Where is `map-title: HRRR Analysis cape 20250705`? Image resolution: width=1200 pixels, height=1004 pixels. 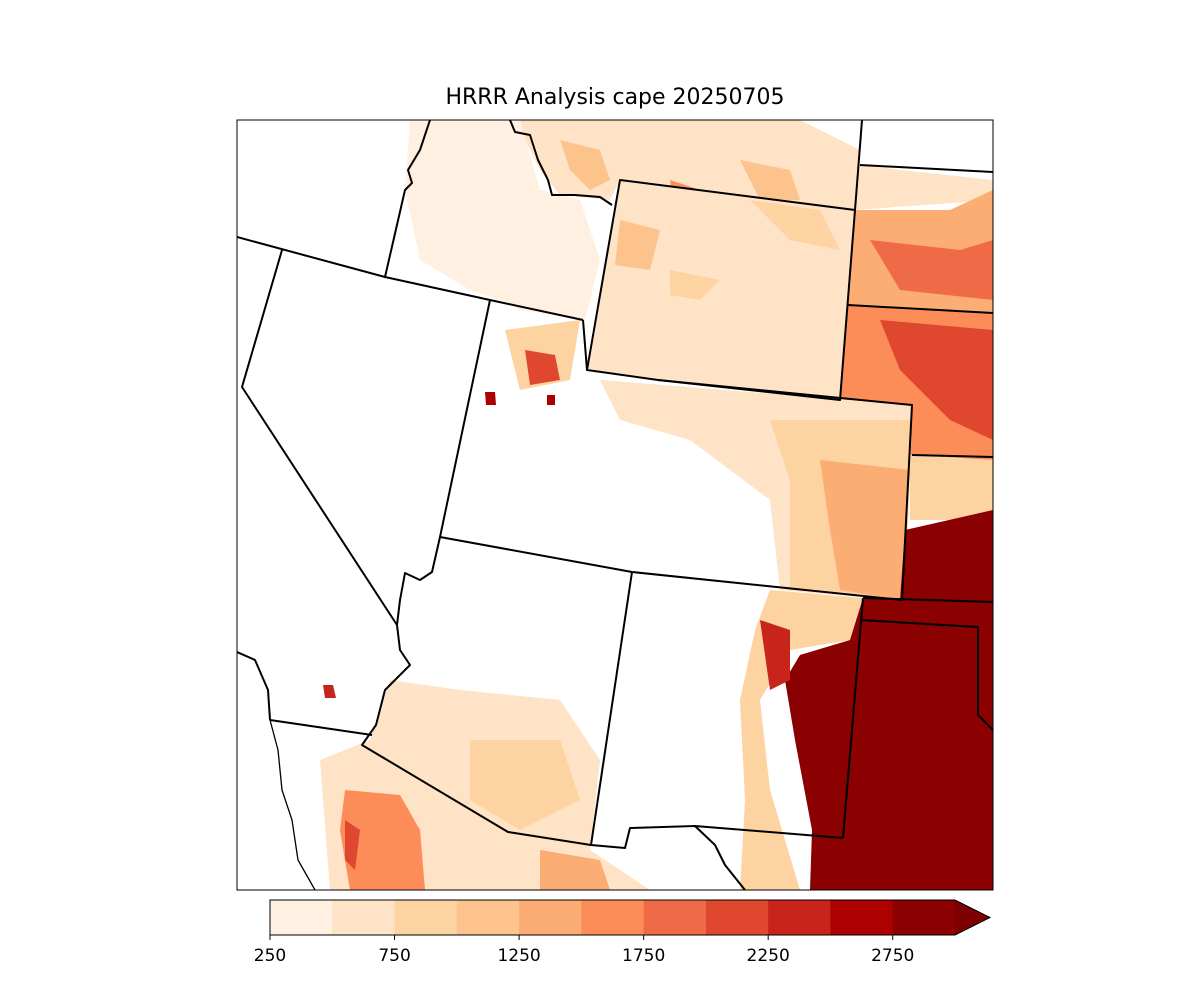
map-title: HRRR Analysis cape 20250705 is located at coordinates (614, 97).